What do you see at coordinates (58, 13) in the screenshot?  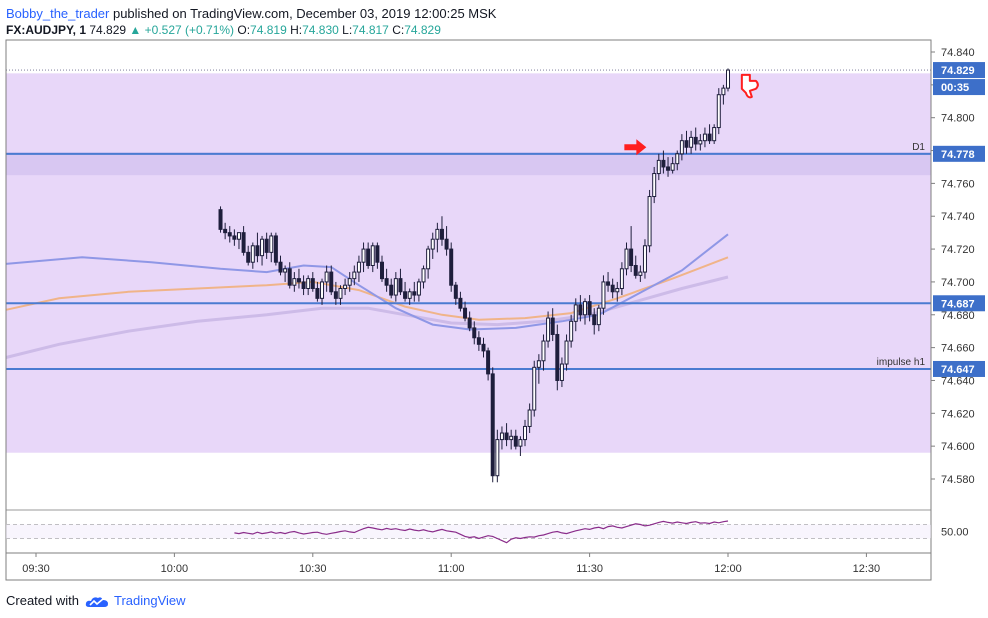 I see `author-link: Bobby_the_trader` at bounding box center [58, 13].